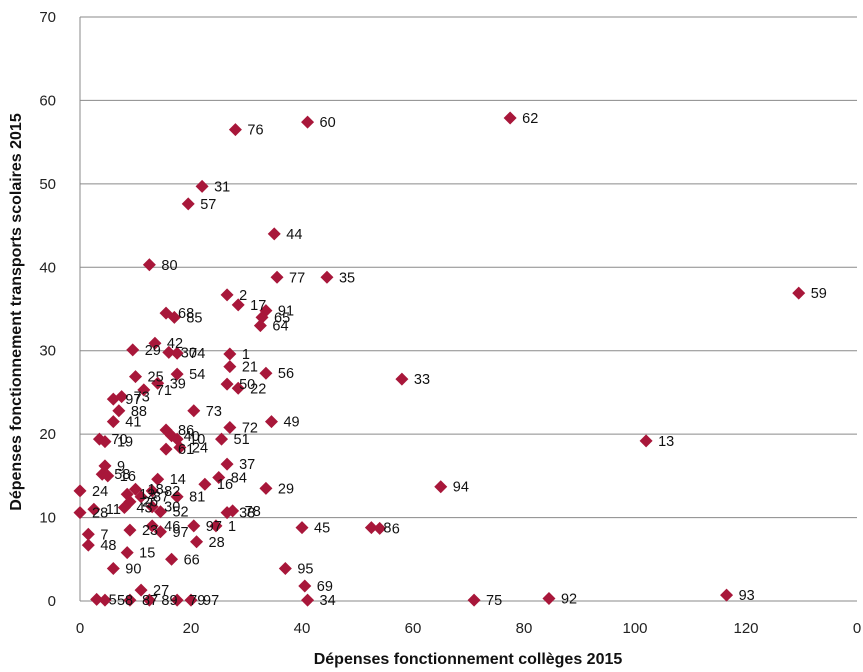 The height and width of the screenshot is (672, 863). Describe the element at coordinates (250, 428) in the screenshot. I see `data-point-label: 72` at that location.